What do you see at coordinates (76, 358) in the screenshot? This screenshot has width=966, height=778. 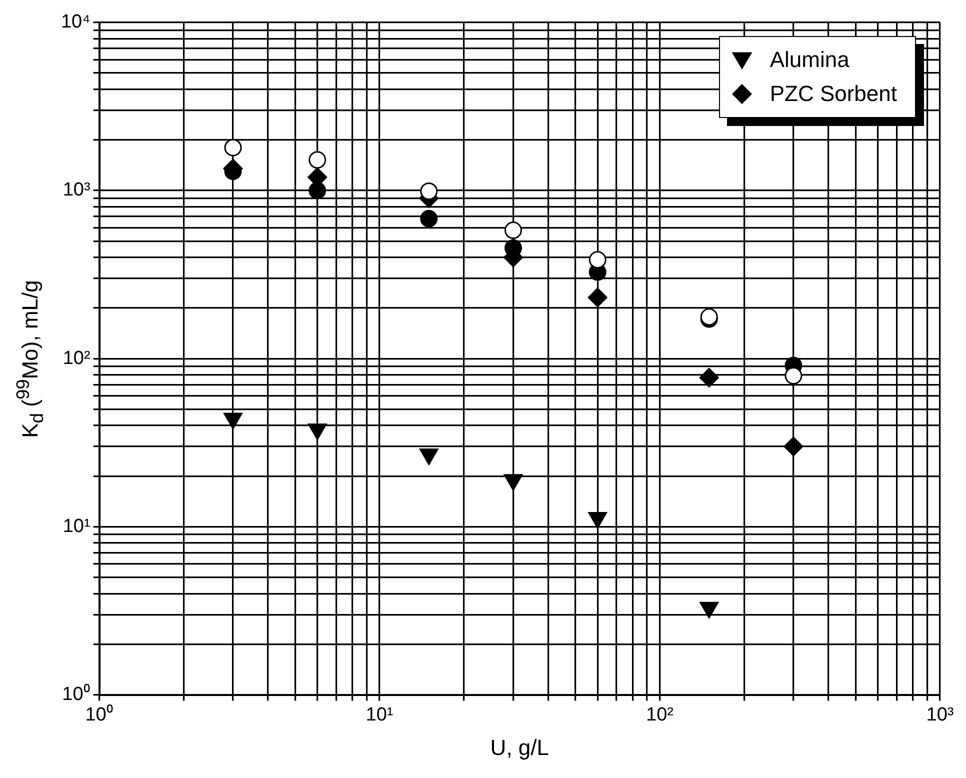 I see `y-tick-label: 10²` at bounding box center [76, 358].